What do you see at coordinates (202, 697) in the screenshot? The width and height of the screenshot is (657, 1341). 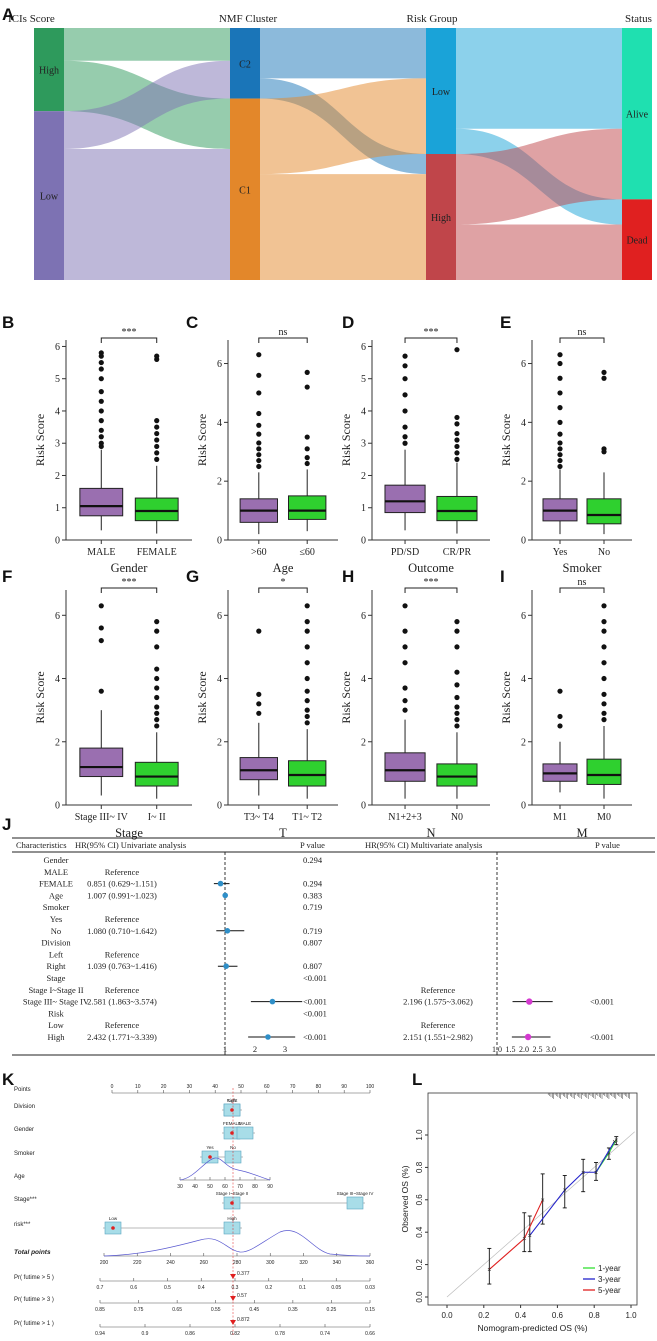 I see `y-axis-label: Risk Score` at bounding box center [202, 697].